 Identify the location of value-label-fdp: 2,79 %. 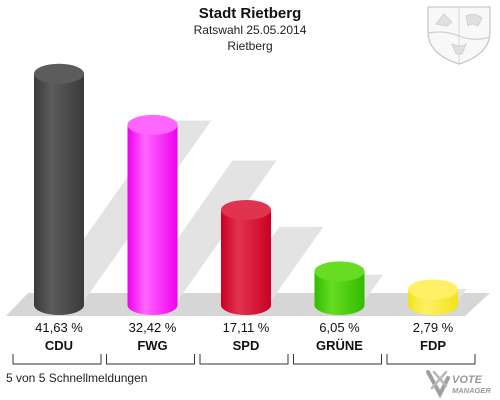
(433, 327).